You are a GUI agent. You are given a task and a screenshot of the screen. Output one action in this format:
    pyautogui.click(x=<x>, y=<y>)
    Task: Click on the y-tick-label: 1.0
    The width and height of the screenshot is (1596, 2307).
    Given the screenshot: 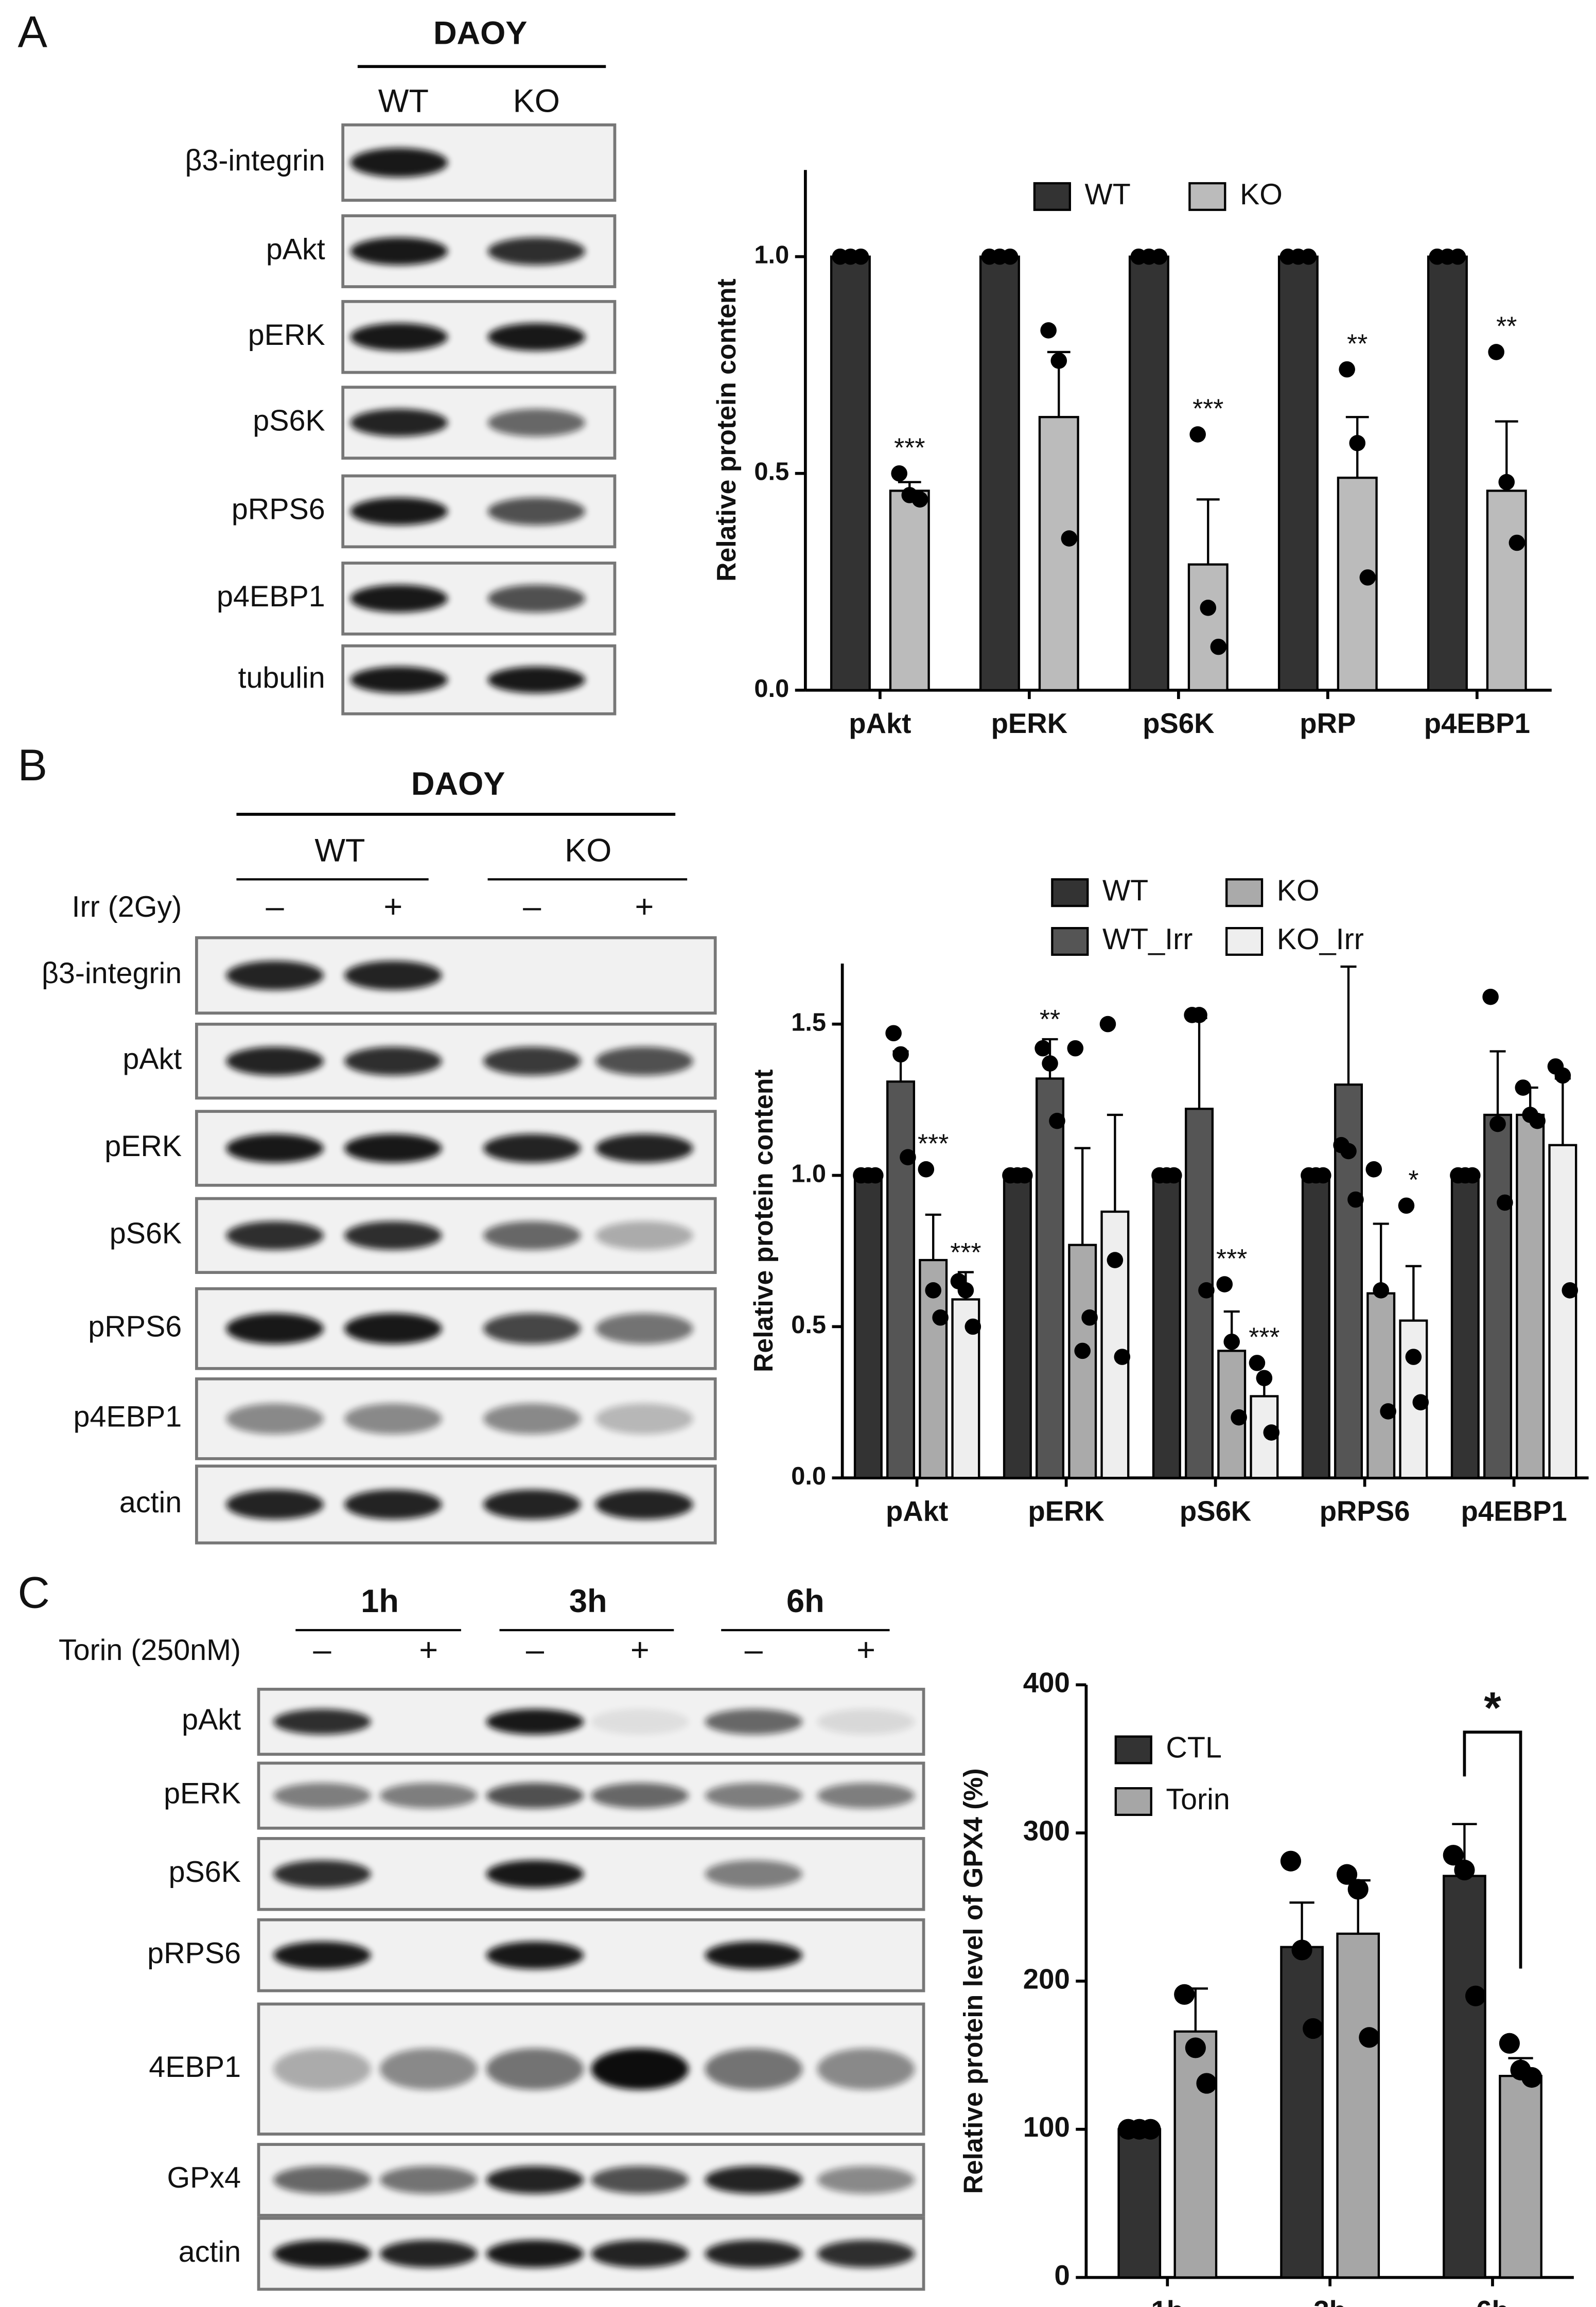 What is the action you would take?
    pyautogui.click(x=771, y=255)
    